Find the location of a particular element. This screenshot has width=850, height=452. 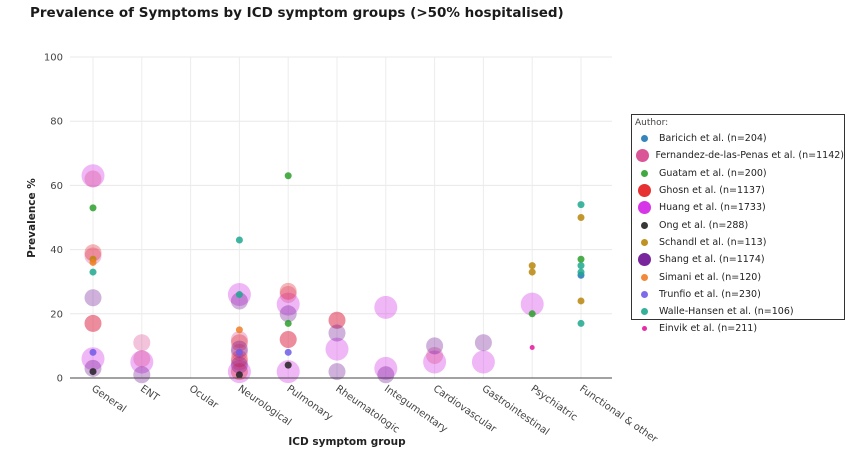

y-tick-label: 80 is located at coordinates (56, 122).